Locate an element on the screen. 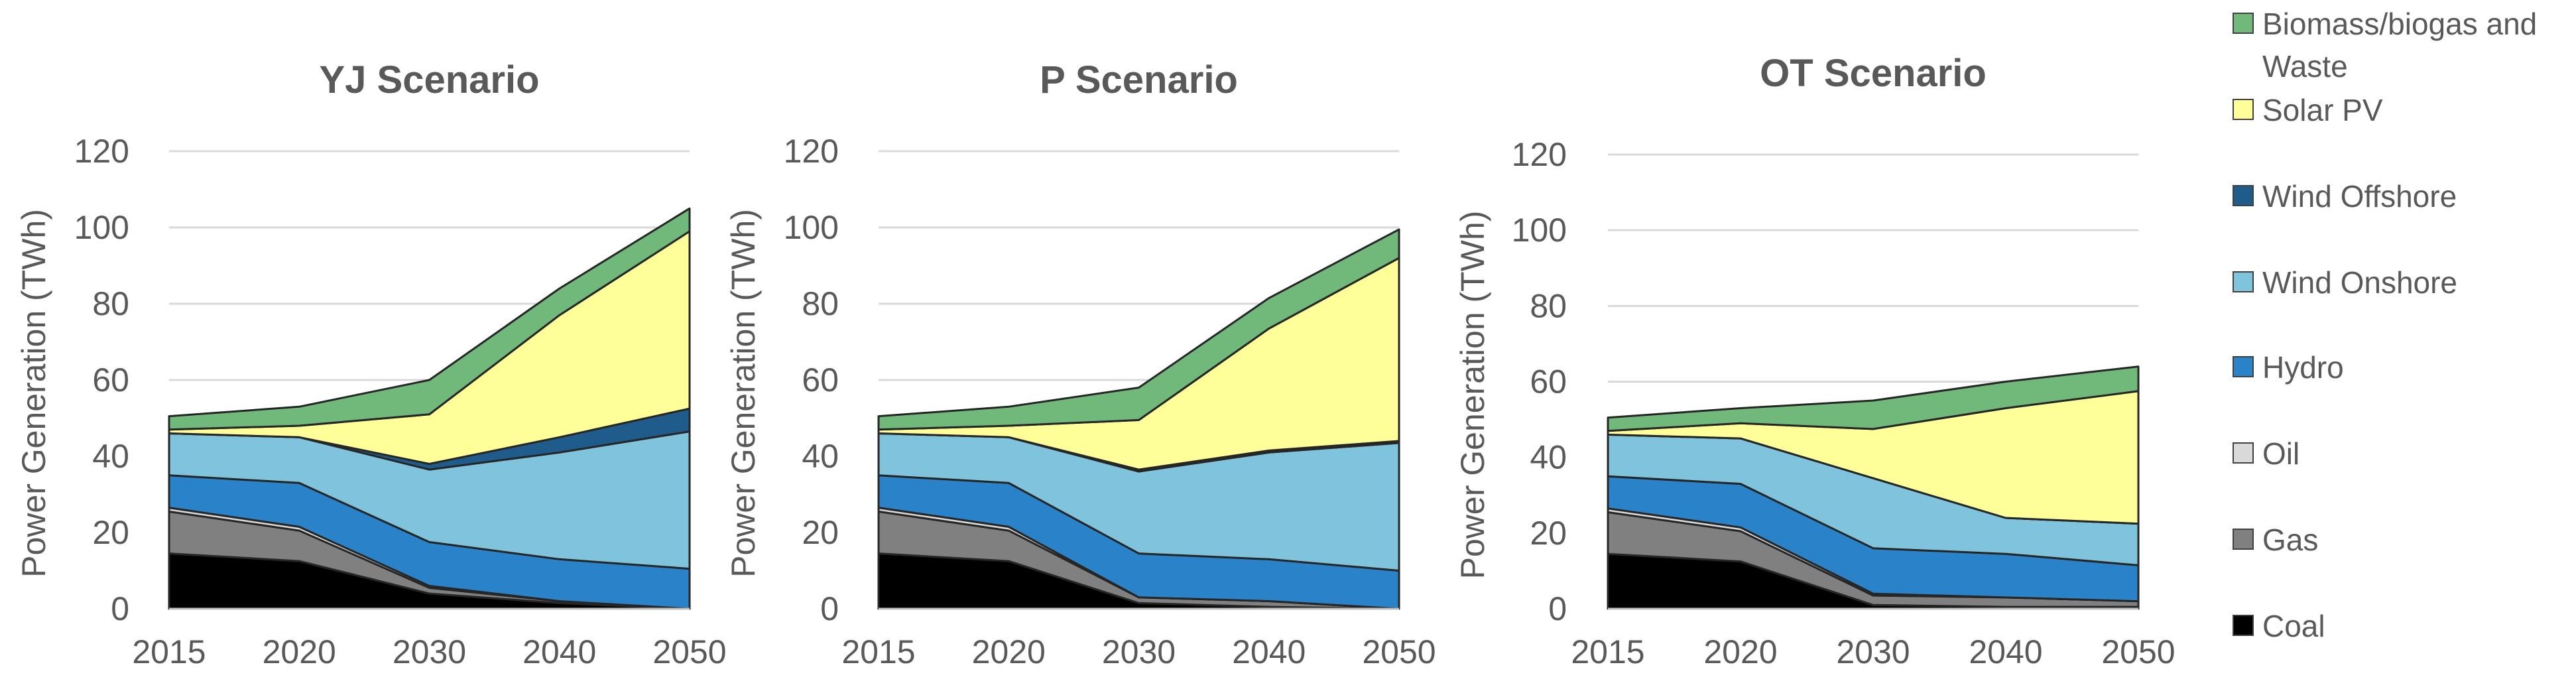 The height and width of the screenshot is (693, 2576). legend-label-oil: Oil is located at coordinates (2281, 453).